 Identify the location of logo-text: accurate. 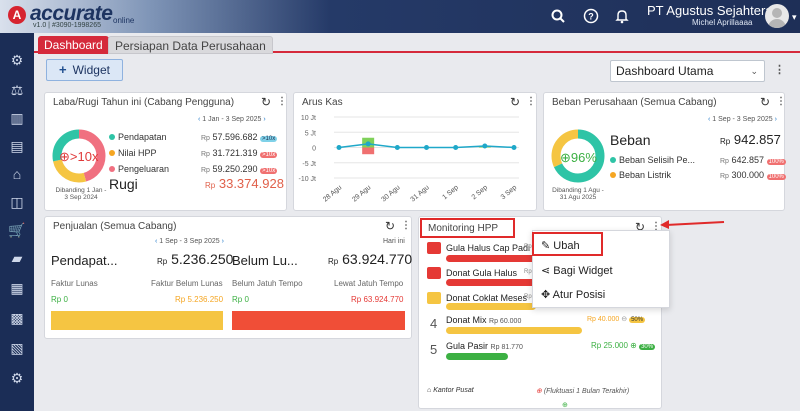
(71, 13).